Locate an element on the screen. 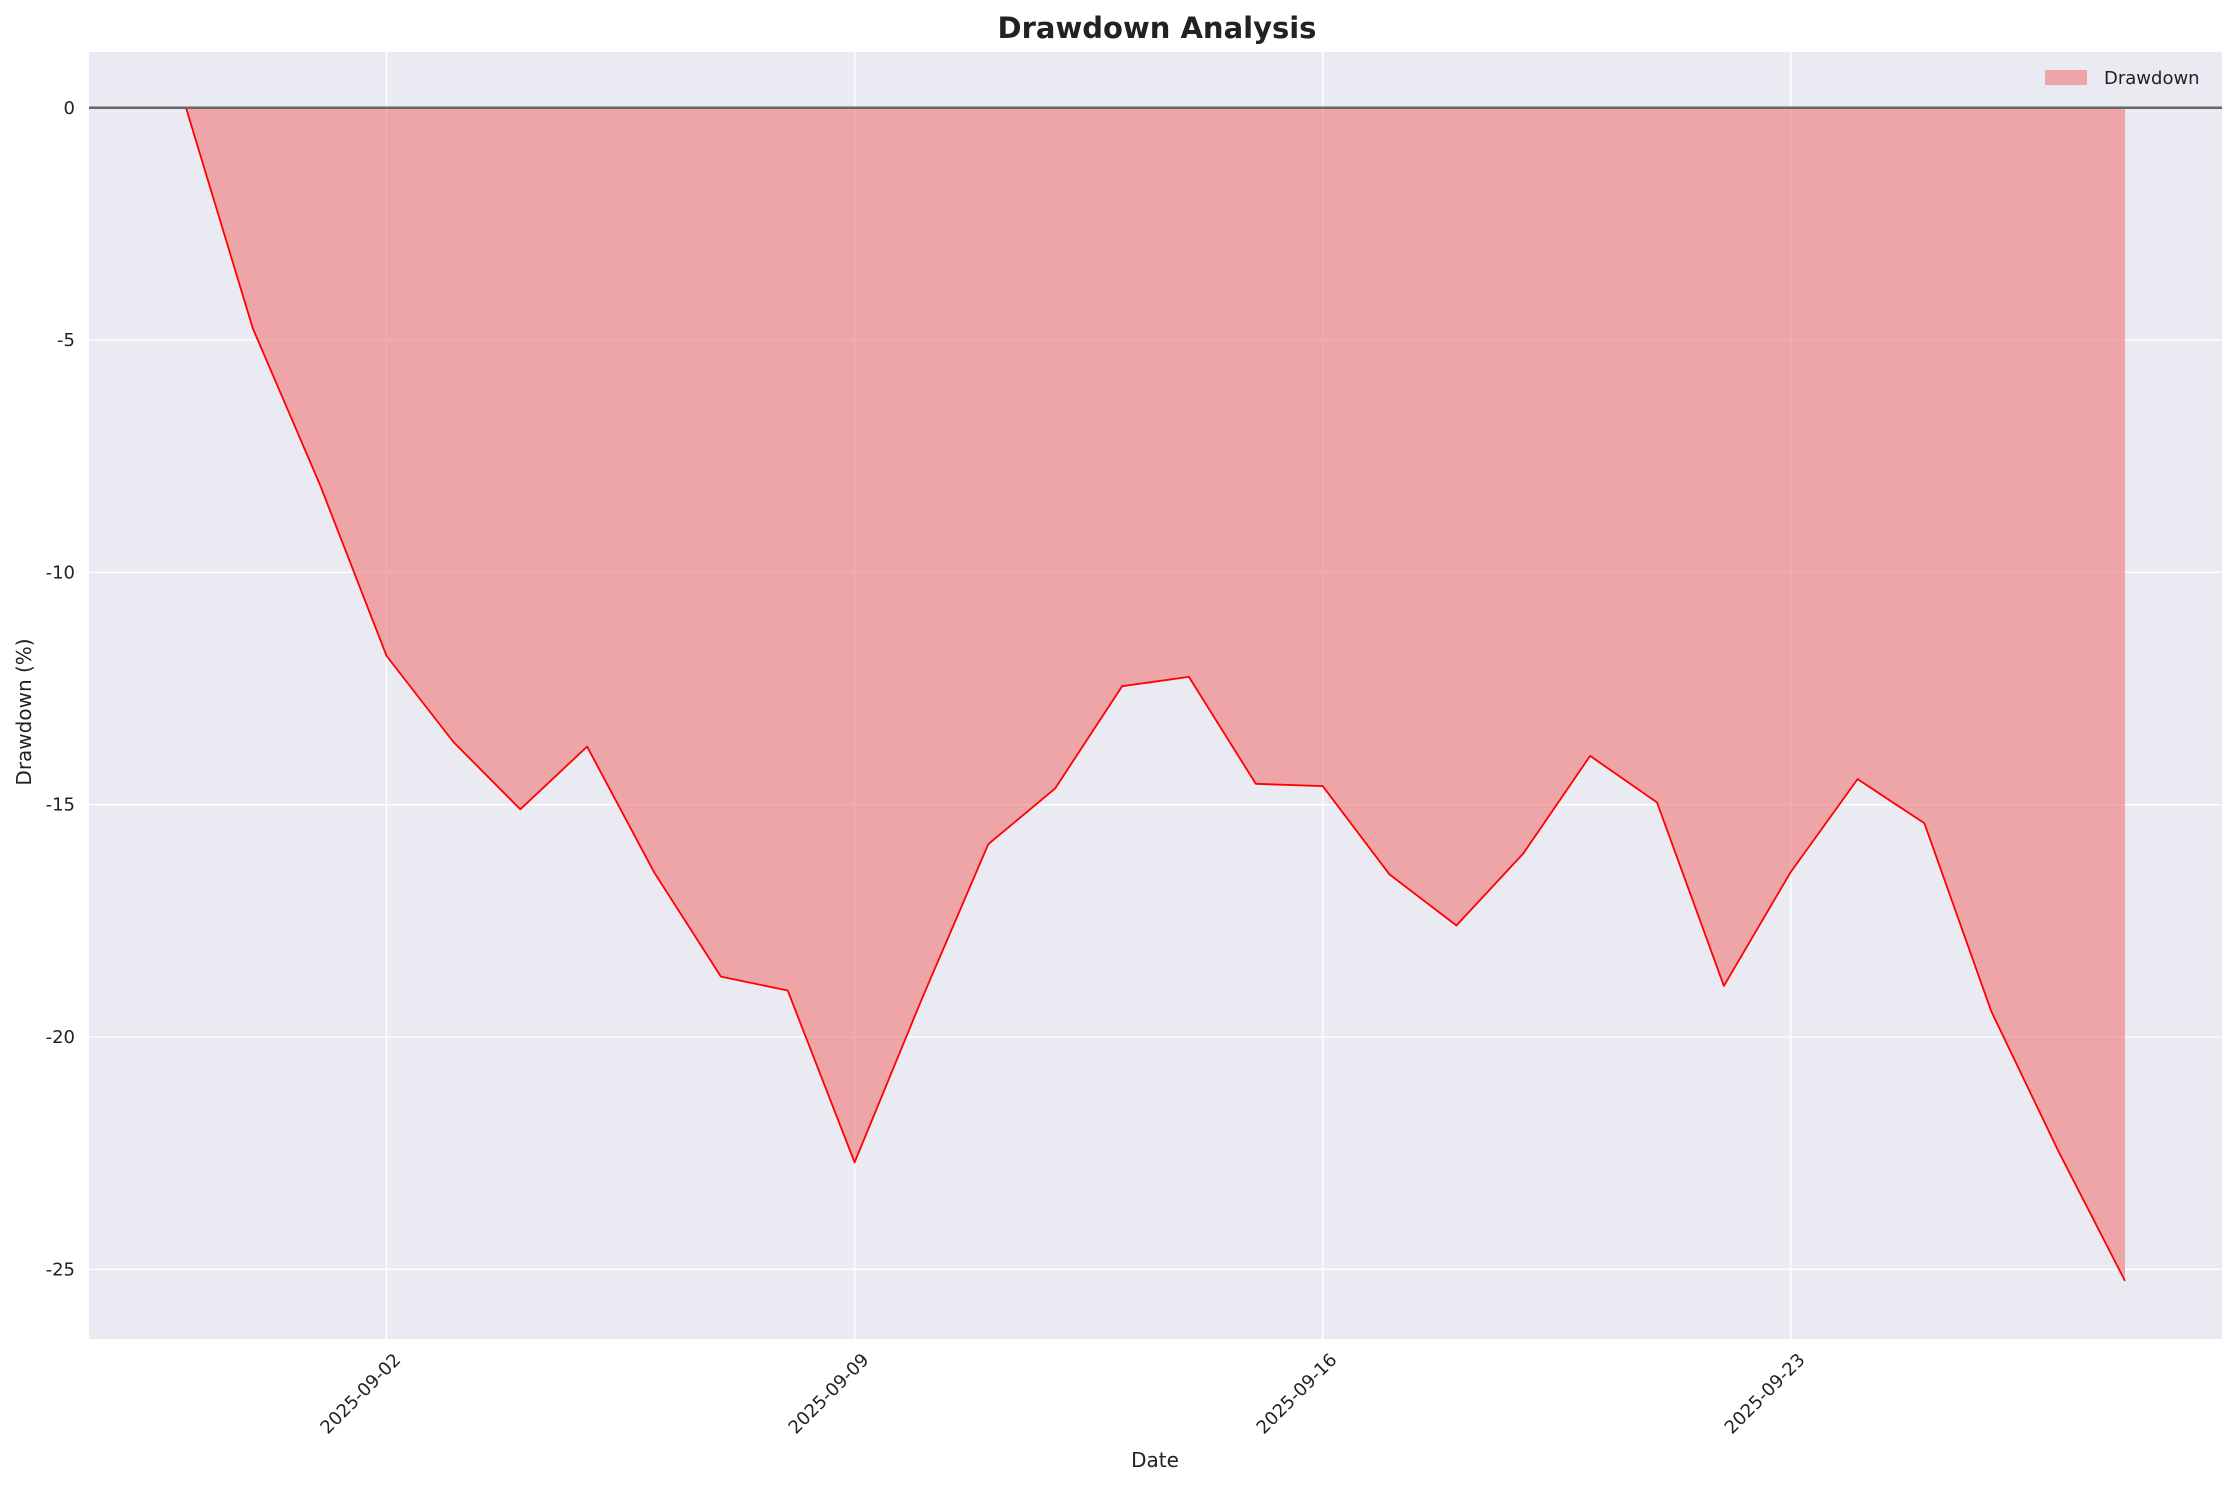 The width and height of the screenshot is (2235, 1485). legend-swatch-drawdown is located at coordinates (2066, 77).